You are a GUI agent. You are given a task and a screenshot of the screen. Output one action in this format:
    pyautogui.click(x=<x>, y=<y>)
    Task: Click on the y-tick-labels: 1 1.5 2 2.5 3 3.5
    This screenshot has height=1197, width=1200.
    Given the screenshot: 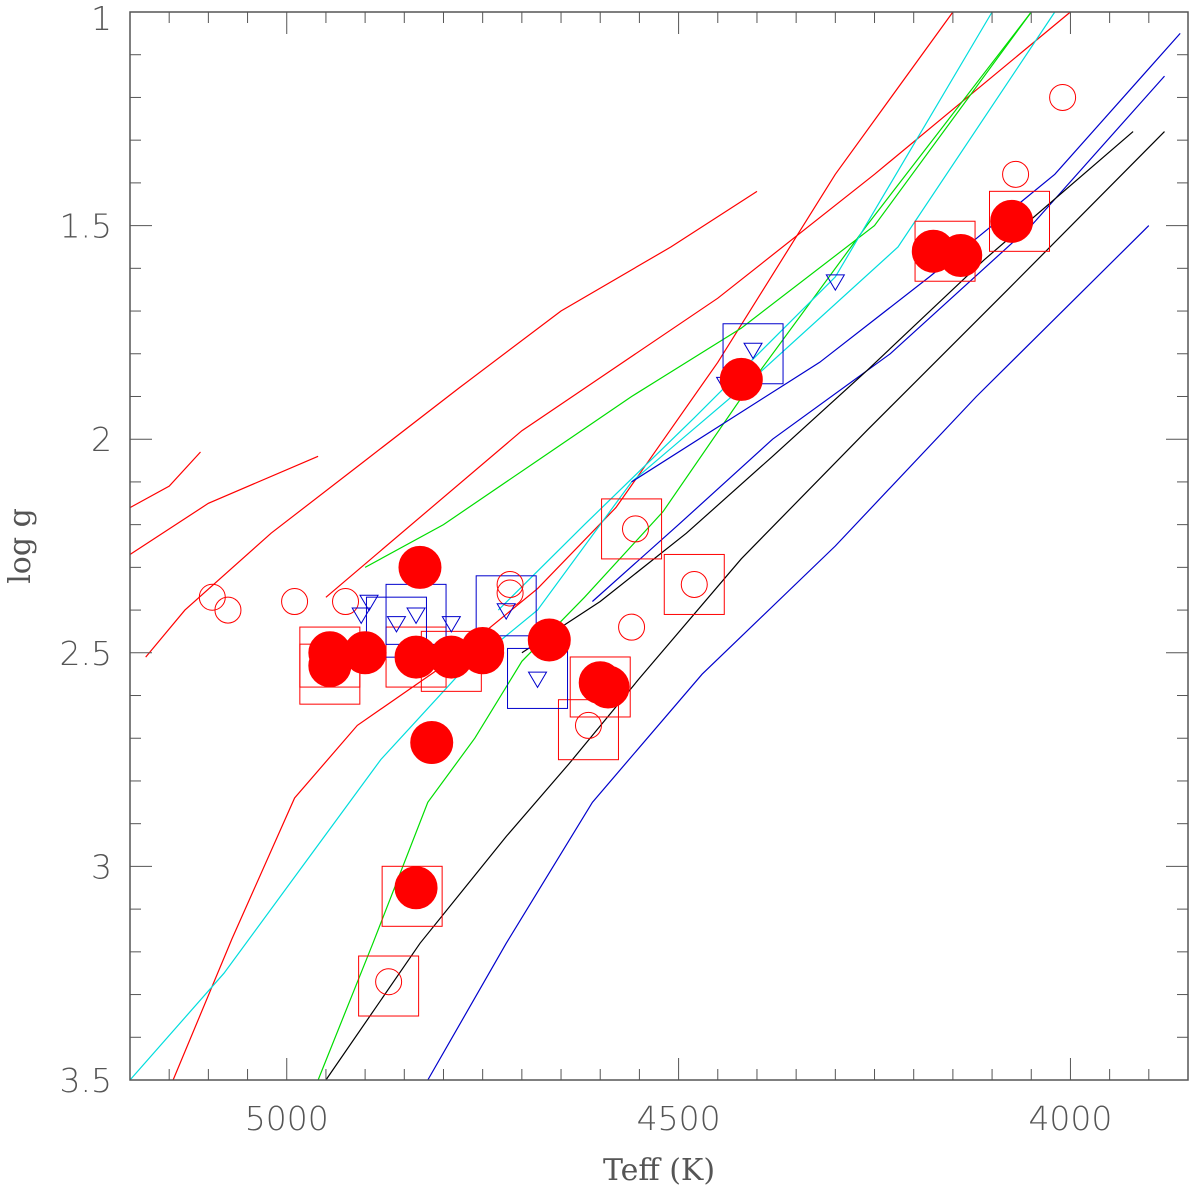 What is the action you would take?
    pyautogui.click(x=86, y=550)
    